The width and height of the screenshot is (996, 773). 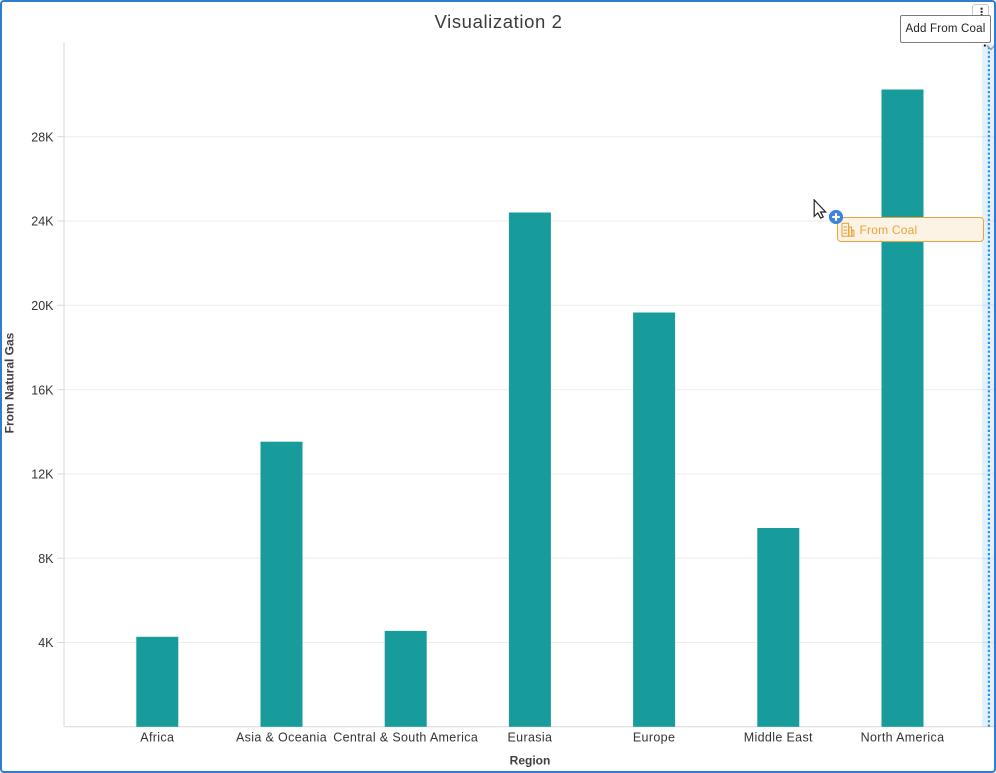 I want to click on svg-text: Middle East, so click(x=778, y=738).